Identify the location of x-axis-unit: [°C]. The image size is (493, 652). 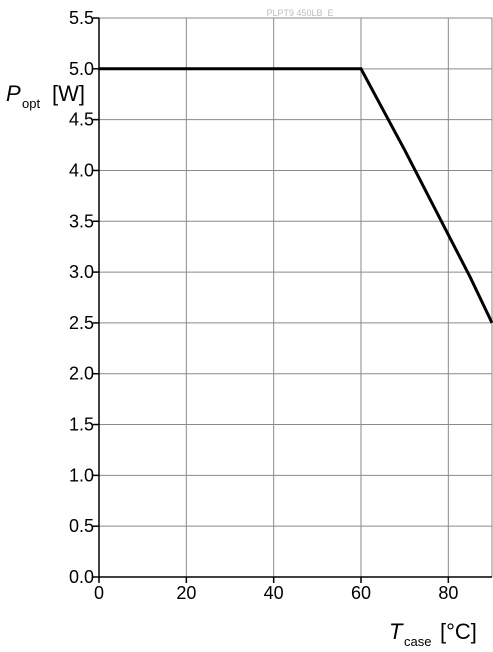
(458, 631).